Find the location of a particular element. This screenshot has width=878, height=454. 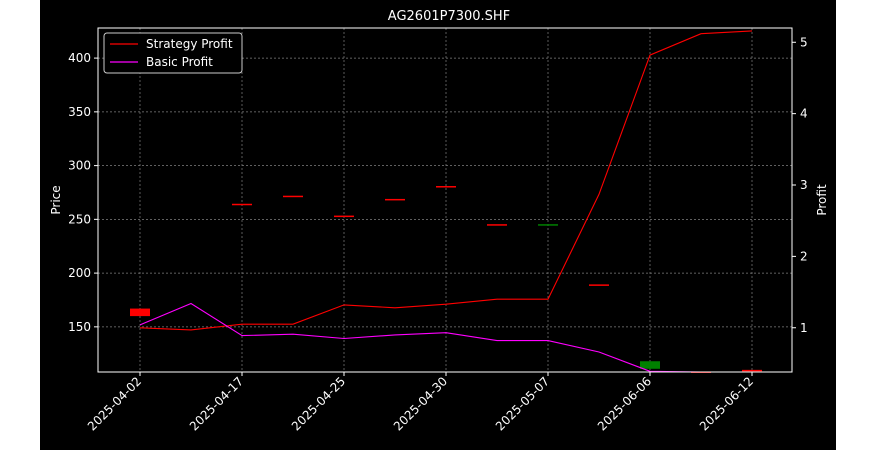

x-tick-label: 2025-04-02 is located at coordinates (114, 403).